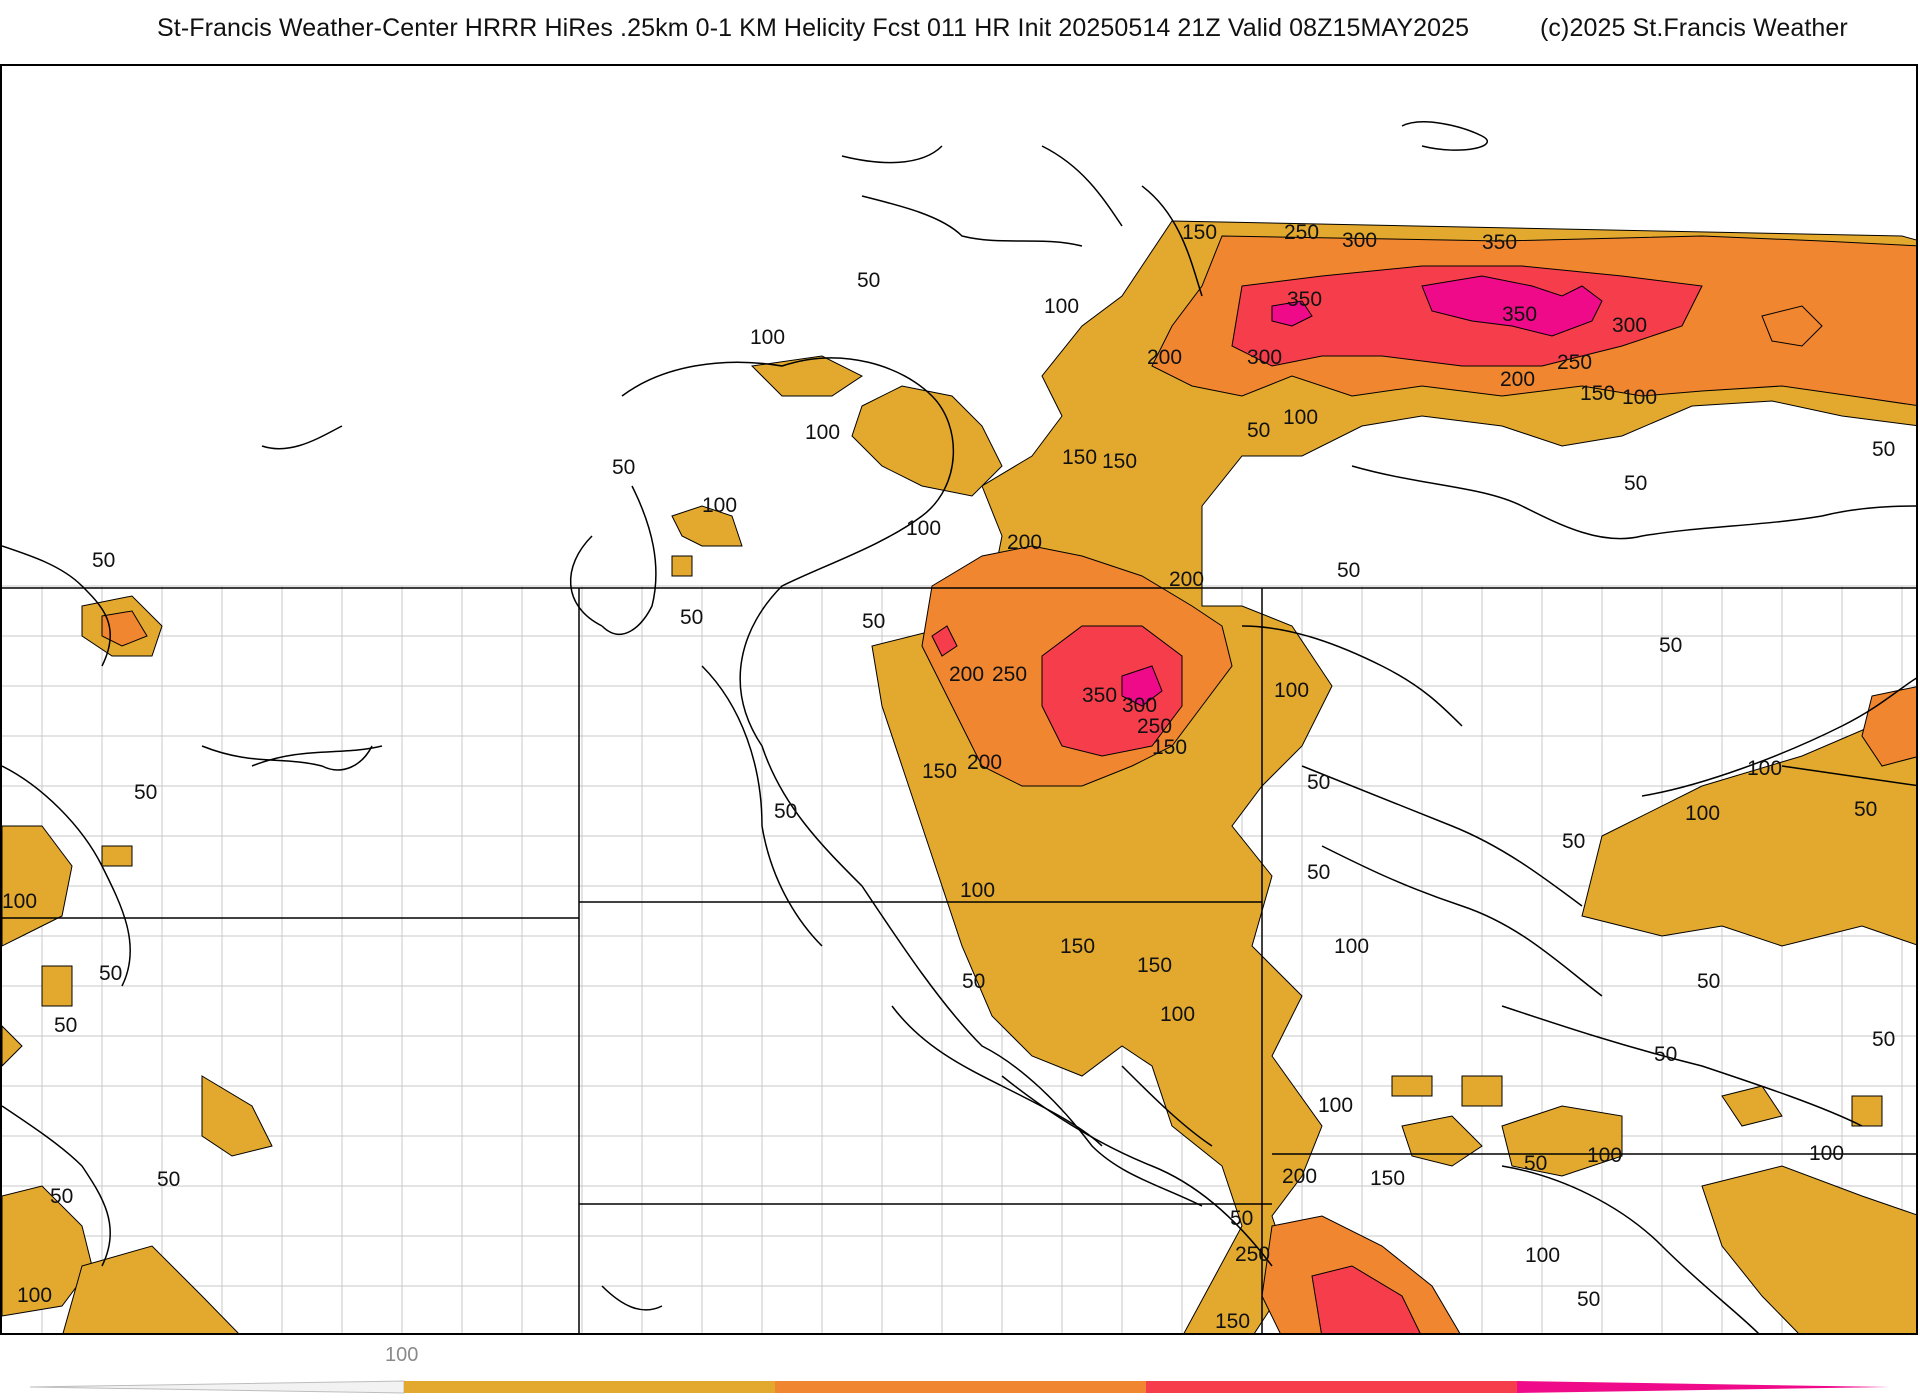 This screenshot has height=1400, width=1920. I want to click on legend-bin-below, so click(217, 1387).